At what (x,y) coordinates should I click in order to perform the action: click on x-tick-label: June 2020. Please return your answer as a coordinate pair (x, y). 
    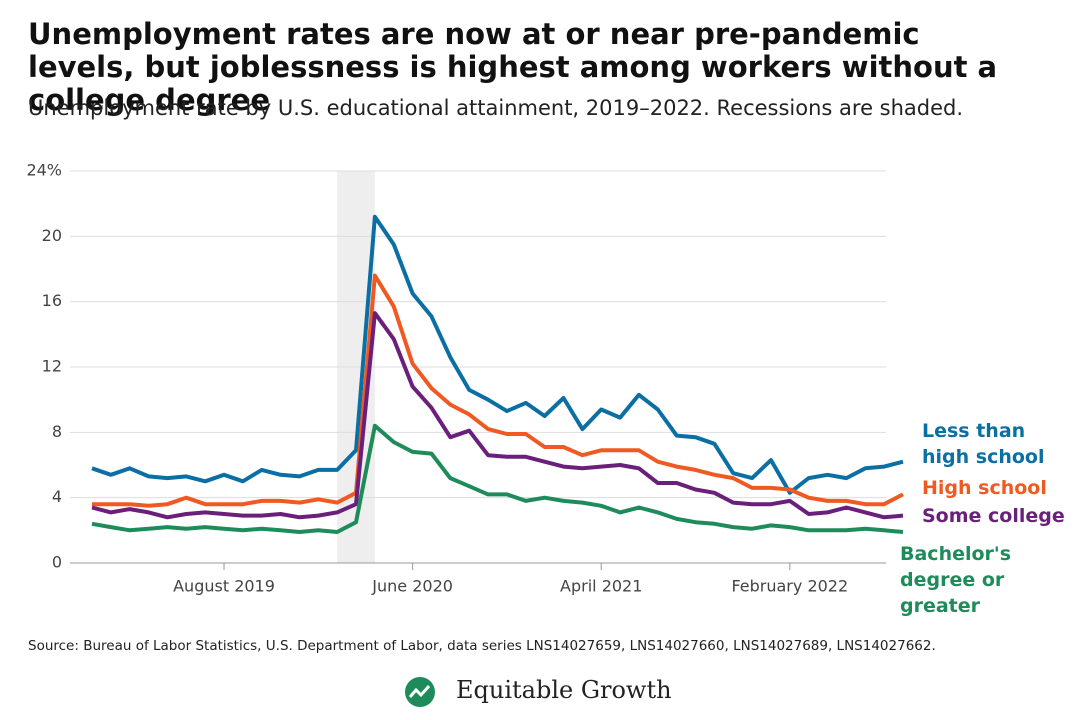
    Looking at the image, I should click on (412, 586).